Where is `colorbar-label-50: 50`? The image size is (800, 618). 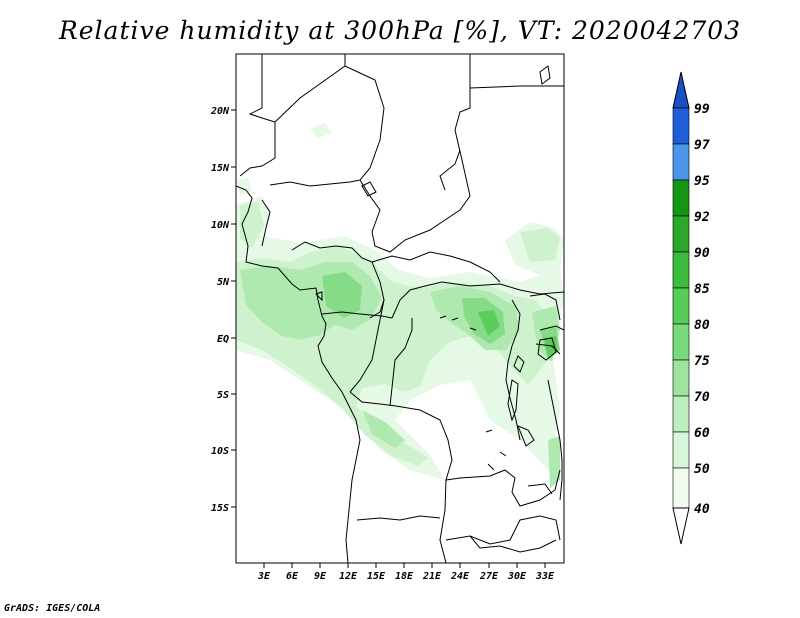 colorbar-label-50: 50 is located at coordinates (702, 469).